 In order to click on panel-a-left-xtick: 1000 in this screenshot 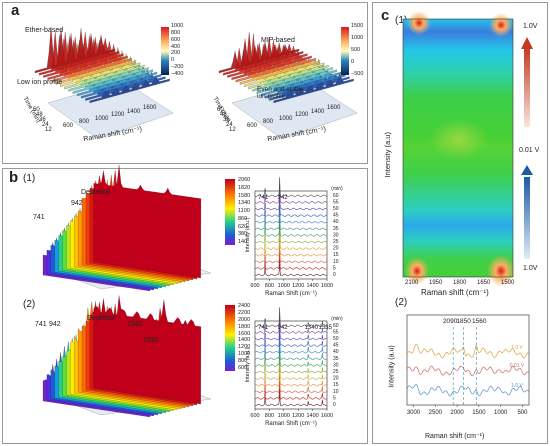, I will do `click(102, 118)`.